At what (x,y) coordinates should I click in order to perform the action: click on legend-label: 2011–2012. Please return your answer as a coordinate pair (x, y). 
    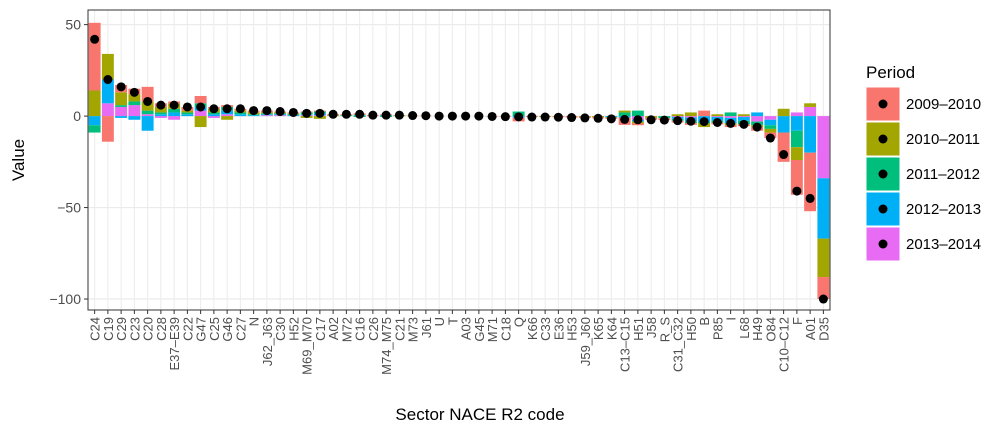
    Looking at the image, I should click on (943, 174).